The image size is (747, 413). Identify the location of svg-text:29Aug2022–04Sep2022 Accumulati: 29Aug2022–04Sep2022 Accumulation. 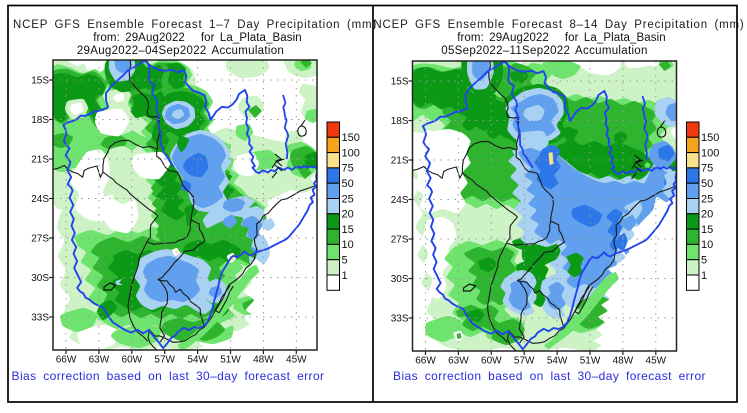
(180, 51).